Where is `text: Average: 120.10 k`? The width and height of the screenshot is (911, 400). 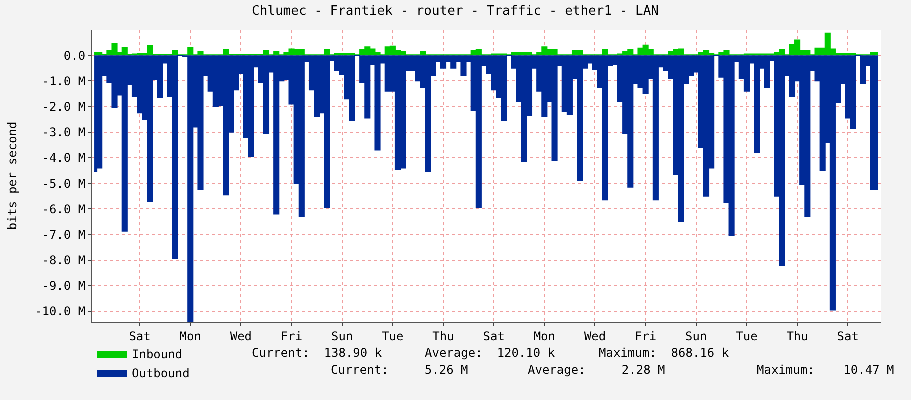
text: Average: 120.10 k is located at coordinates (490, 353).